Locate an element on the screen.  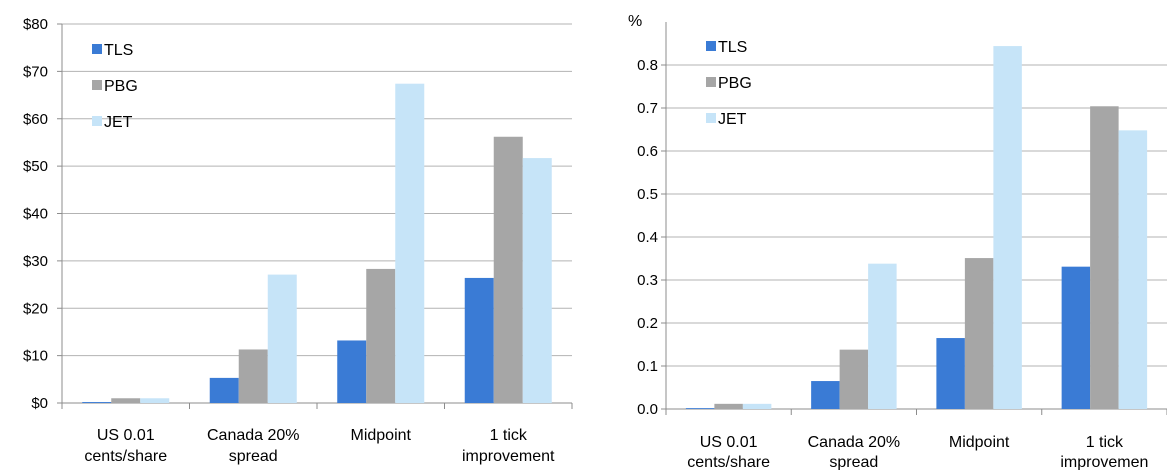
y-tick-label: $20 is located at coordinates (35, 308).